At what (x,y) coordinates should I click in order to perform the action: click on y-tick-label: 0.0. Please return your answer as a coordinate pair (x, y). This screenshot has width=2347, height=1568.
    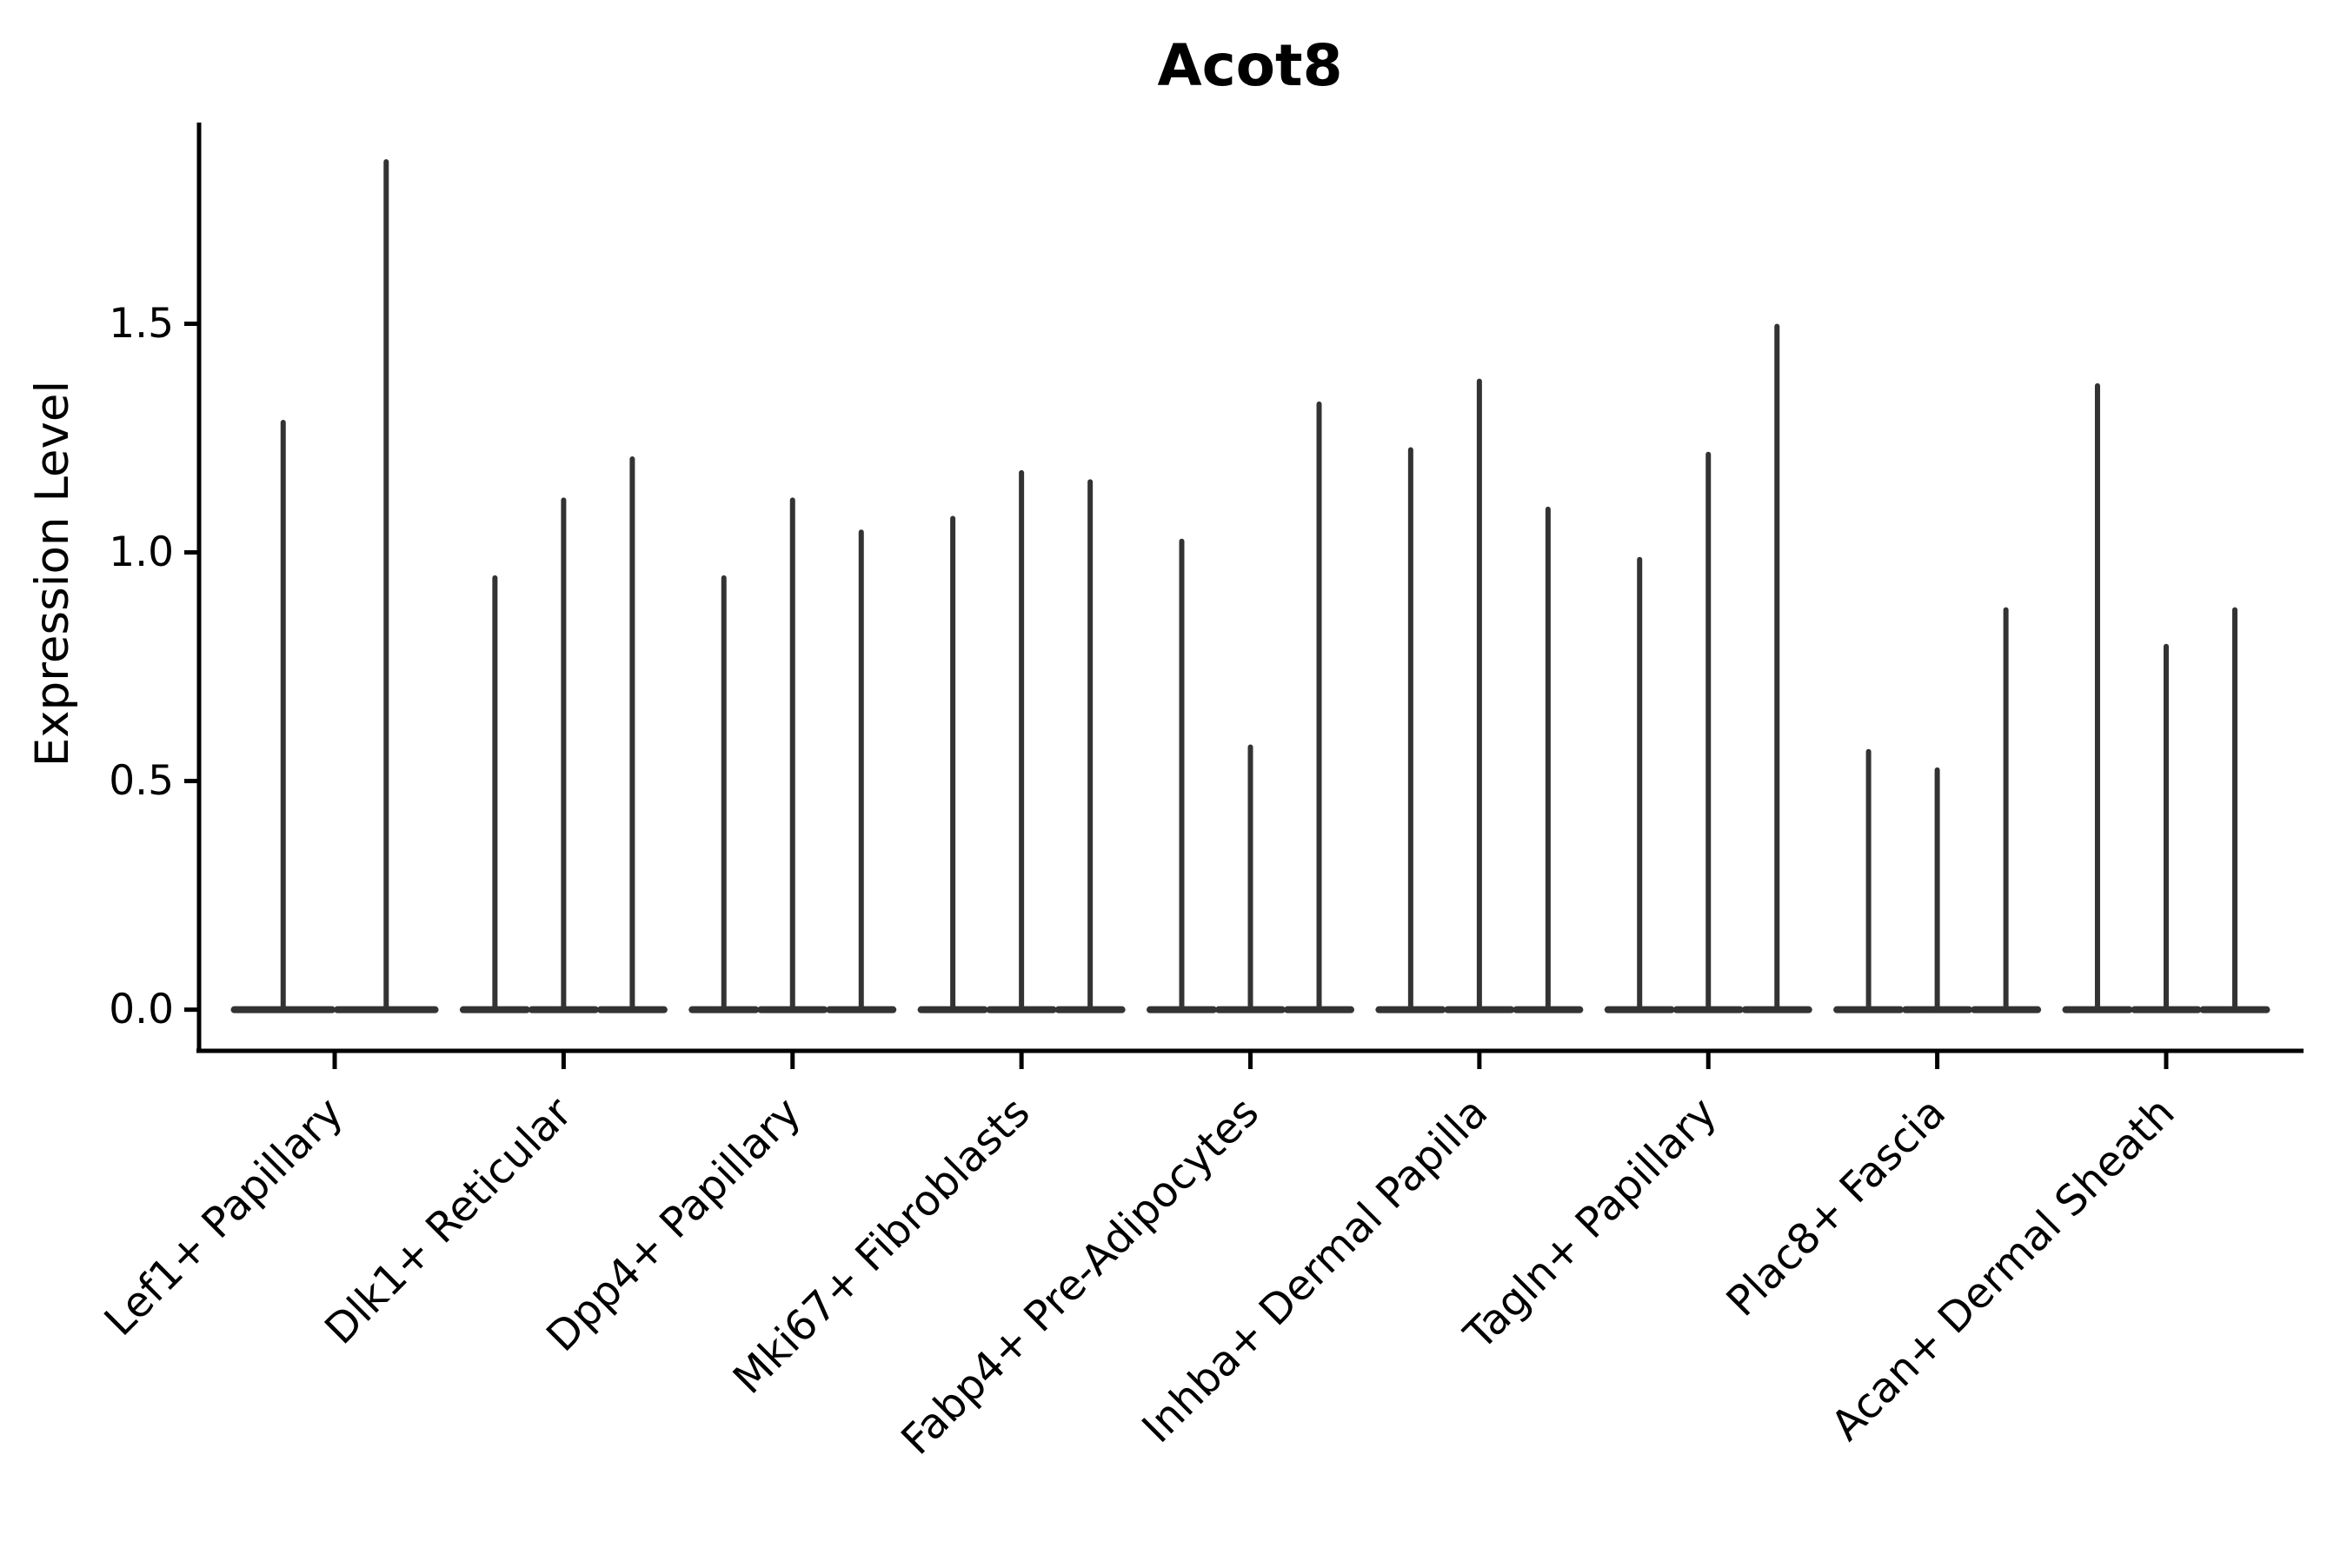
    Looking at the image, I should click on (141, 1009).